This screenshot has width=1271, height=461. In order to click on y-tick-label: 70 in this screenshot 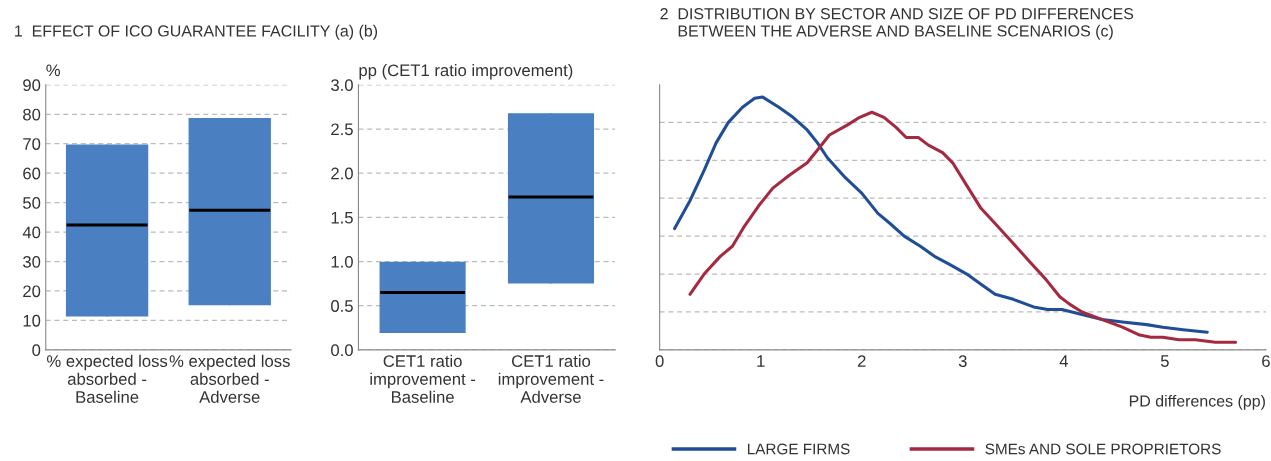, I will do `click(32, 144)`.